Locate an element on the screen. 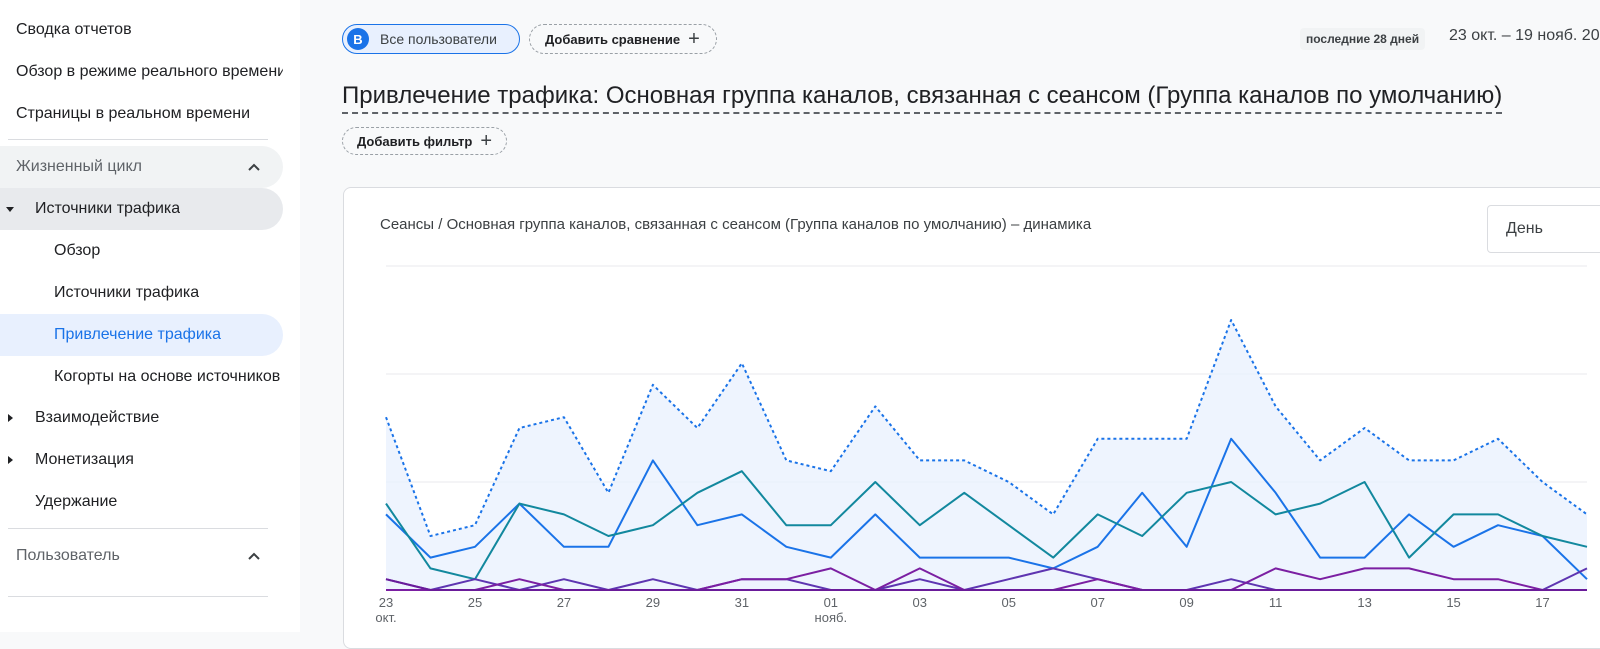 This screenshot has width=1600, height=649. x-tick-label: 11 is located at coordinates (1276, 602).